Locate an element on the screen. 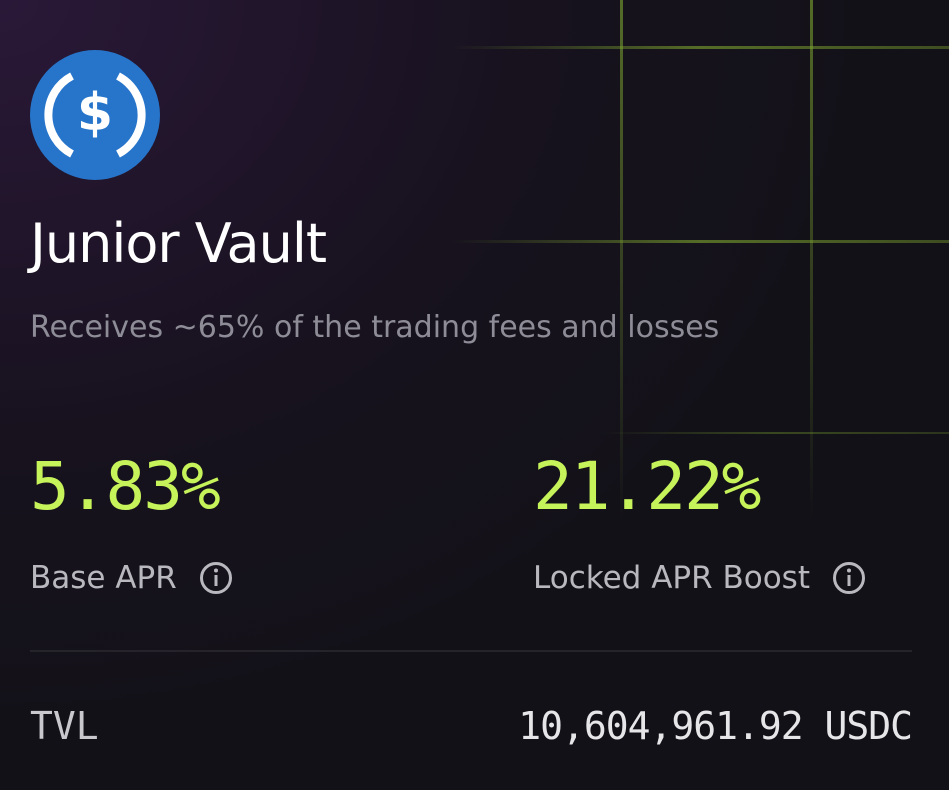  stat-value: 21.22% is located at coordinates (647, 486).